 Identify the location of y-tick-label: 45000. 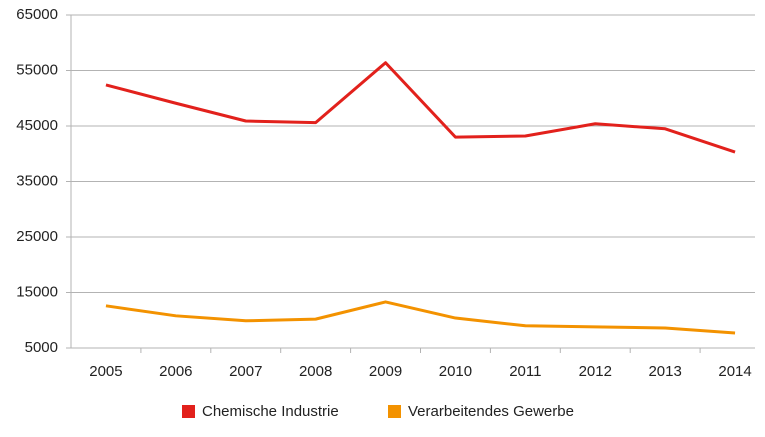
(37, 125).